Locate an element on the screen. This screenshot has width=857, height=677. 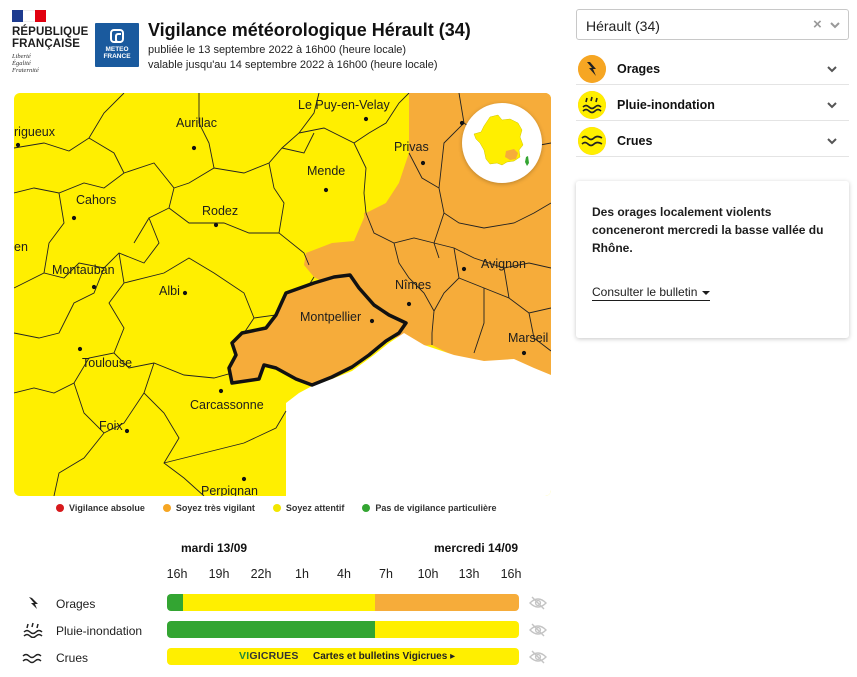
city-cahors: Cahors is located at coordinates (96, 200).